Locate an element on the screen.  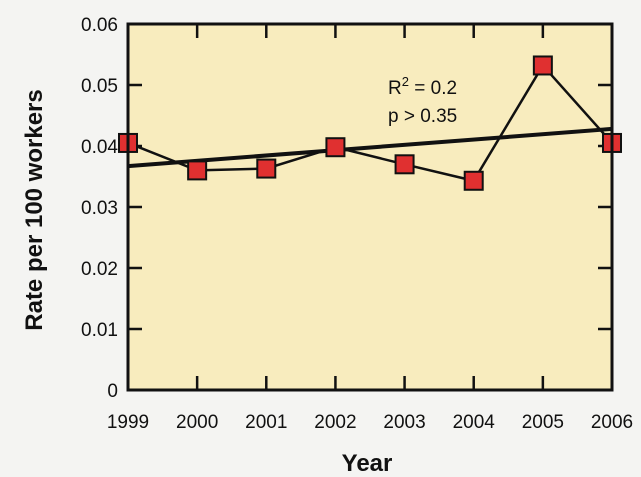
y-tick-label: 0.02 is located at coordinates (99, 269).